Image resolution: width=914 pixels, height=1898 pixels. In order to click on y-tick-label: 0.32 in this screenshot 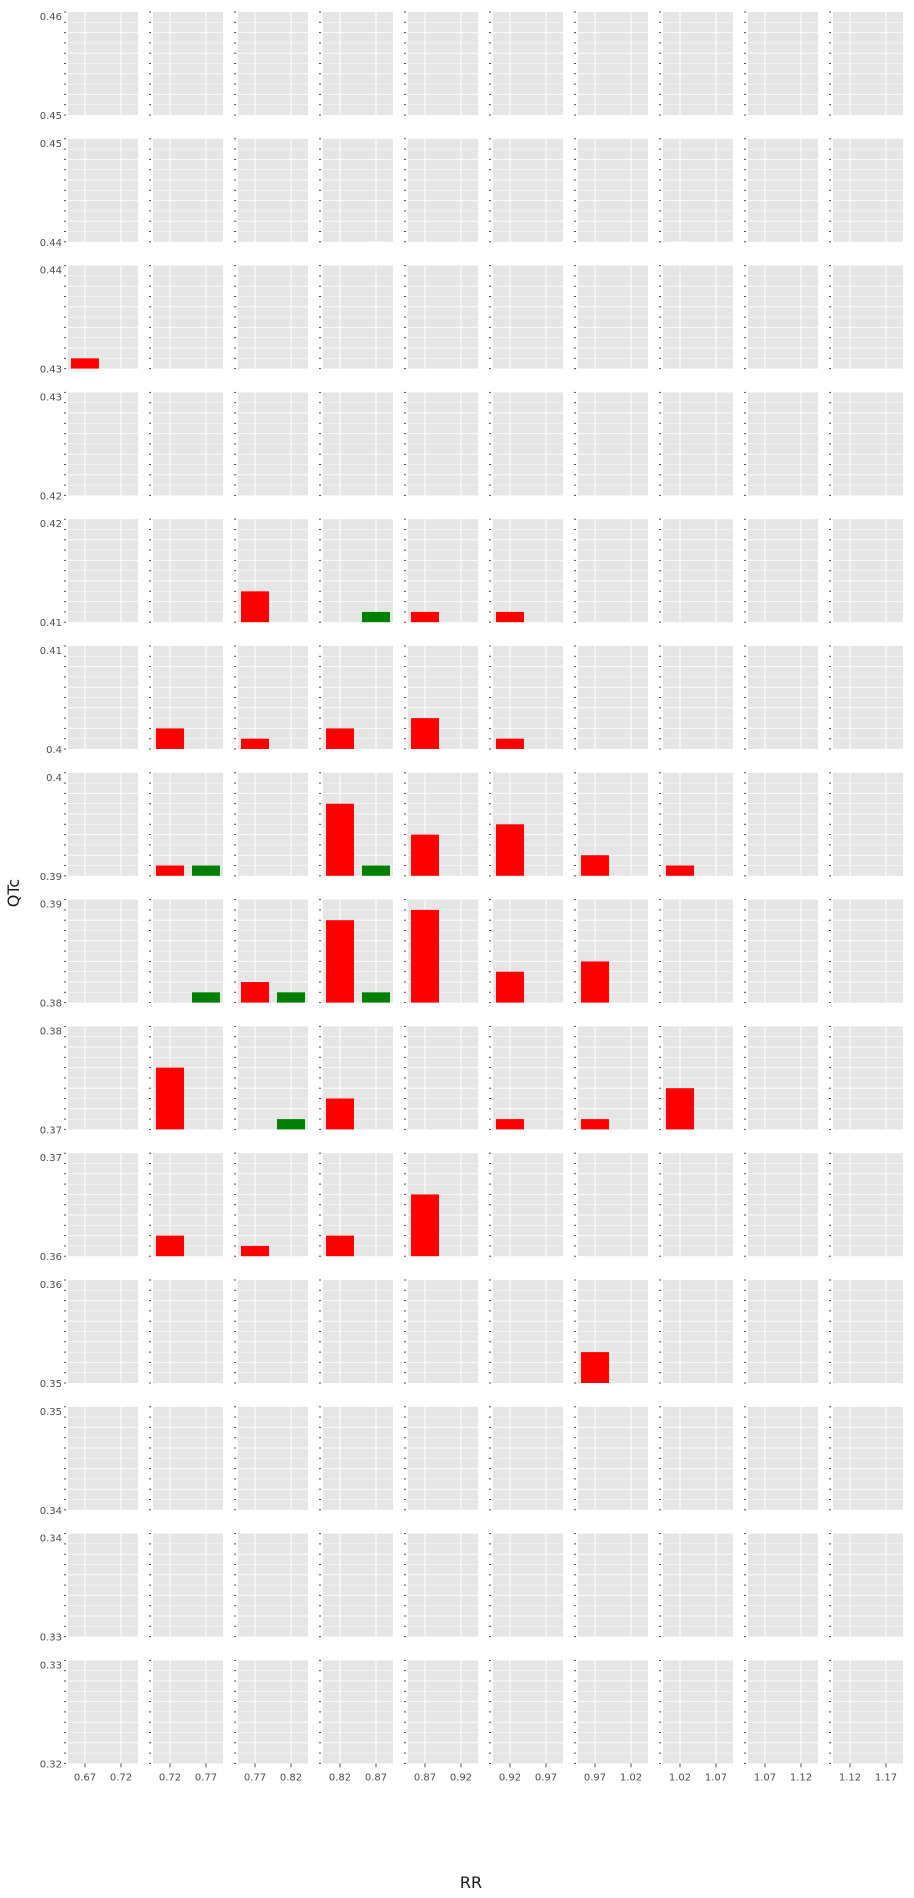, I will do `click(51, 1764)`.